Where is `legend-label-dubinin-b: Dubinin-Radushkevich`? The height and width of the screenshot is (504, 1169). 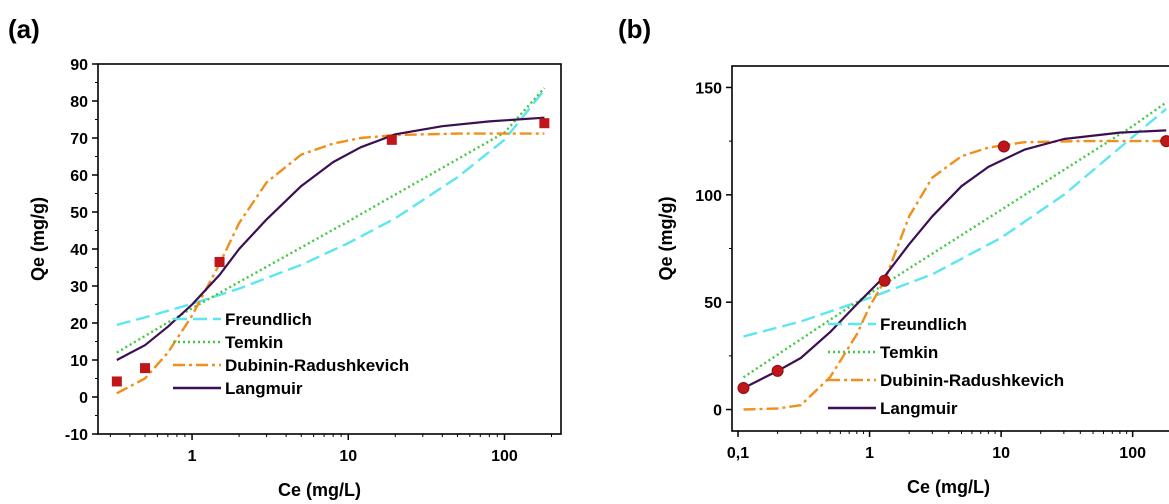
legend-label-dubinin-b: Dubinin-Radushkevich is located at coordinates (972, 380).